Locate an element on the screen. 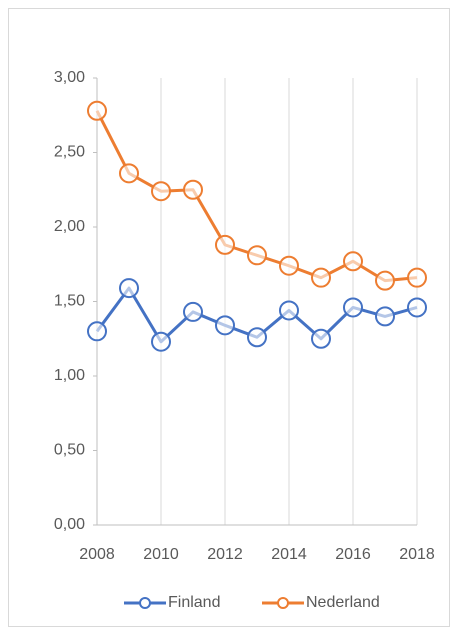 Image resolution: width=459 pixels, height=635 pixels. x-tick-label: 2018 is located at coordinates (417, 554).